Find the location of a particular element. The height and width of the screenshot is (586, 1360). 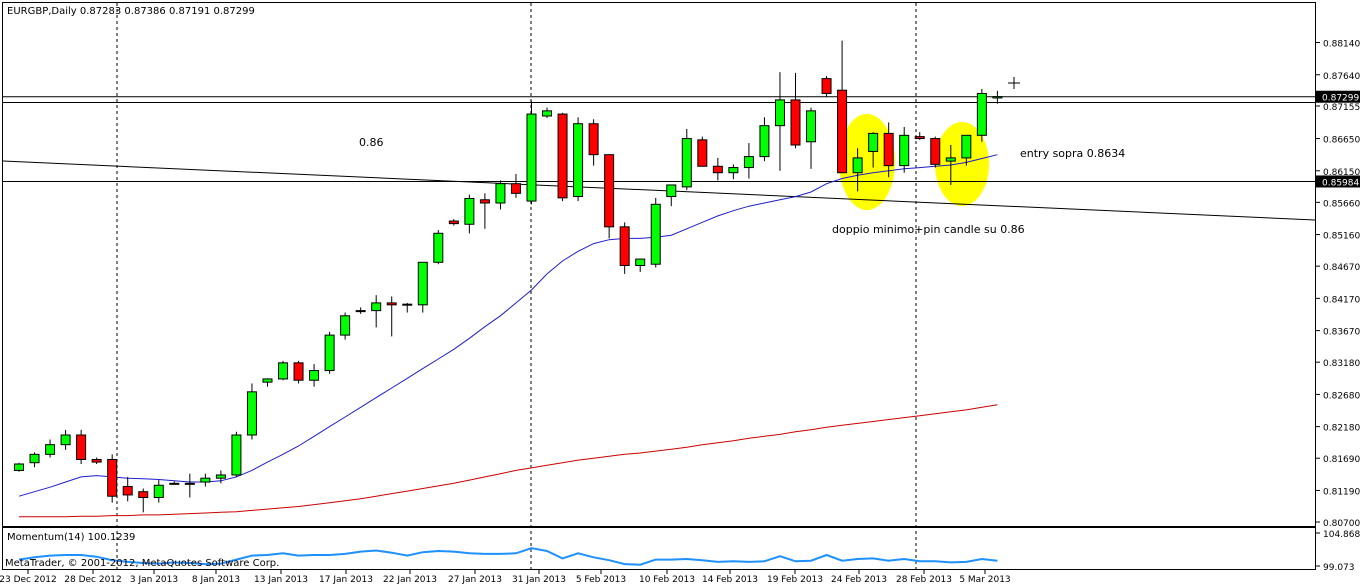

x-tick-label: 3 Jan 2013 is located at coordinates (154, 580).